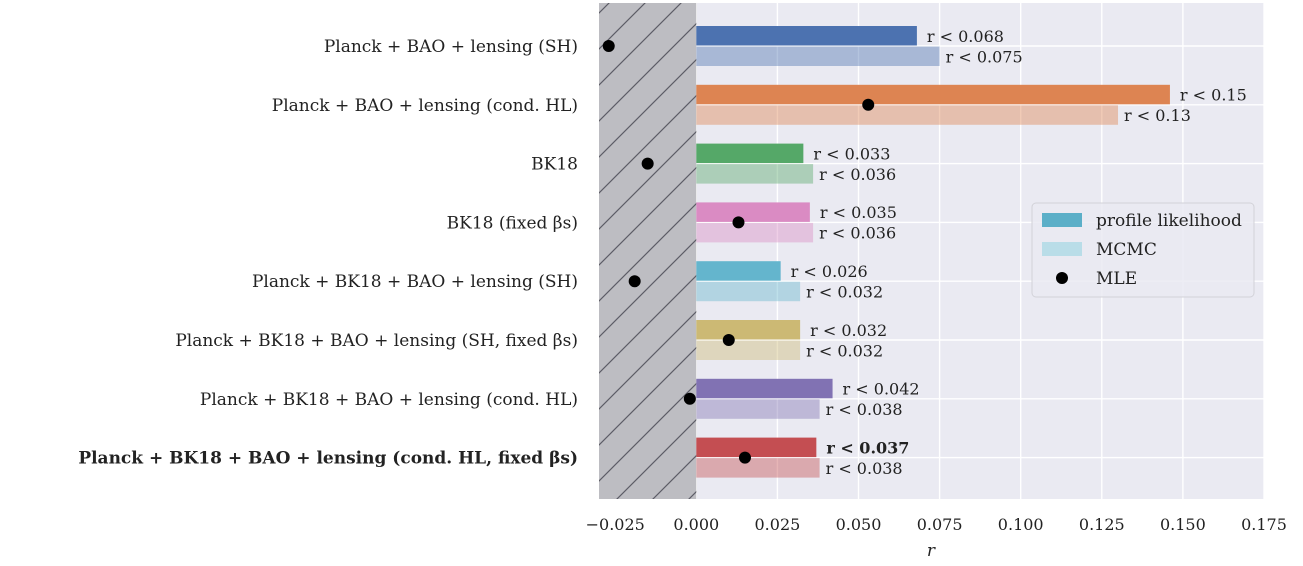 The width and height of the screenshot is (1303, 566). What do you see at coordinates (940, 524) in the screenshot?
I see `x-tick-label-4: 0.075` at bounding box center [940, 524].